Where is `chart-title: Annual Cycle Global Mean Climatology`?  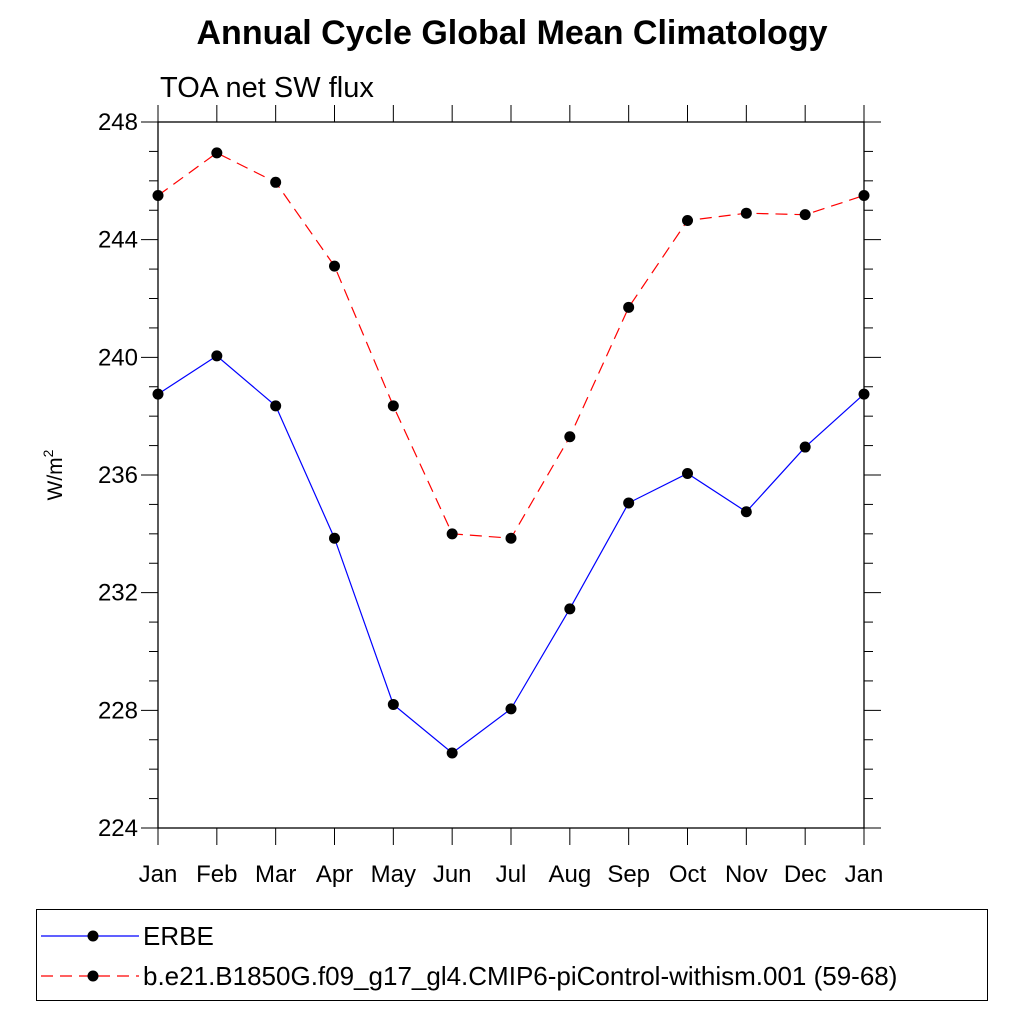 chart-title: Annual Cycle Global Mean Climatology is located at coordinates (512, 33).